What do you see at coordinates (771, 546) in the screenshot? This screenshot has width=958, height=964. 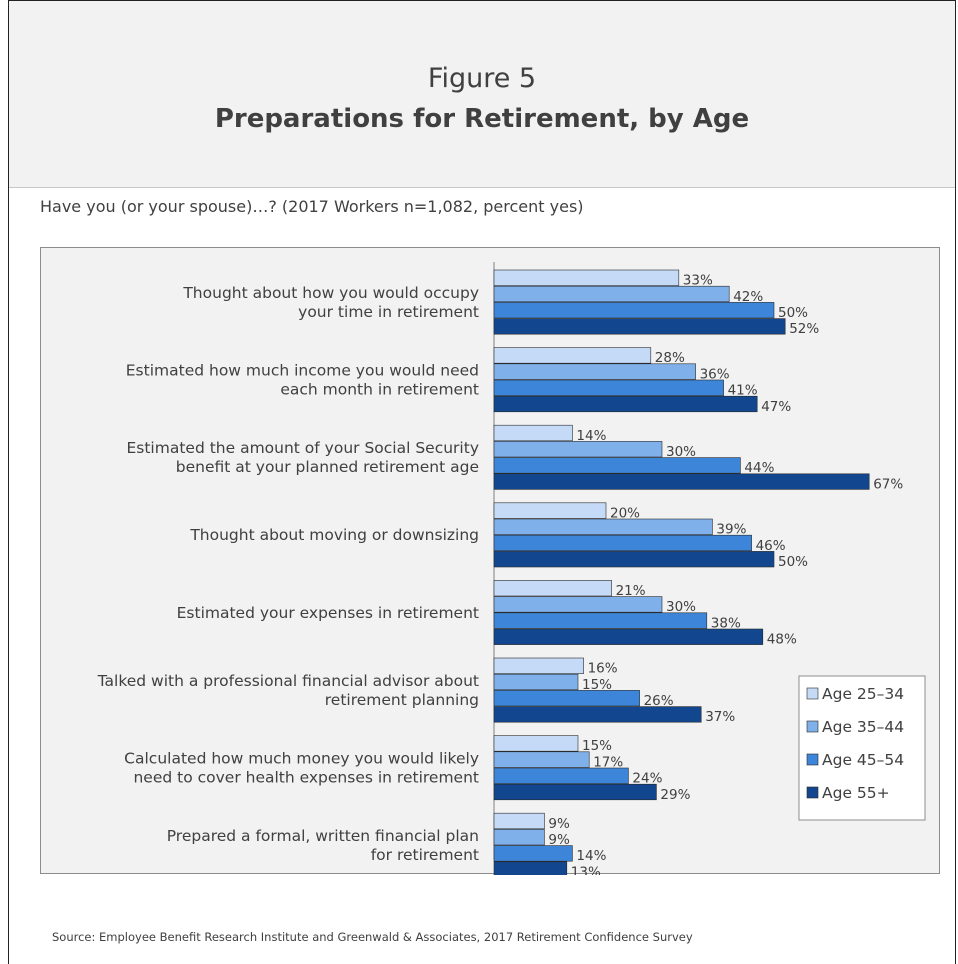 I see `data-label: 46%` at bounding box center [771, 546].